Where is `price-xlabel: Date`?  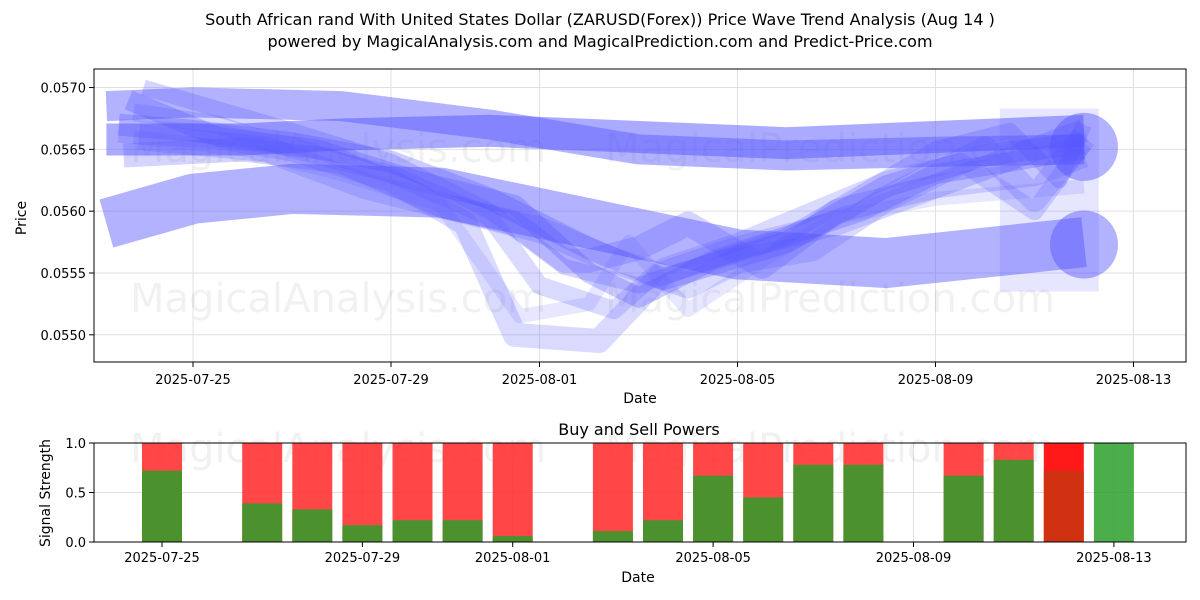 price-xlabel: Date is located at coordinates (639, 399).